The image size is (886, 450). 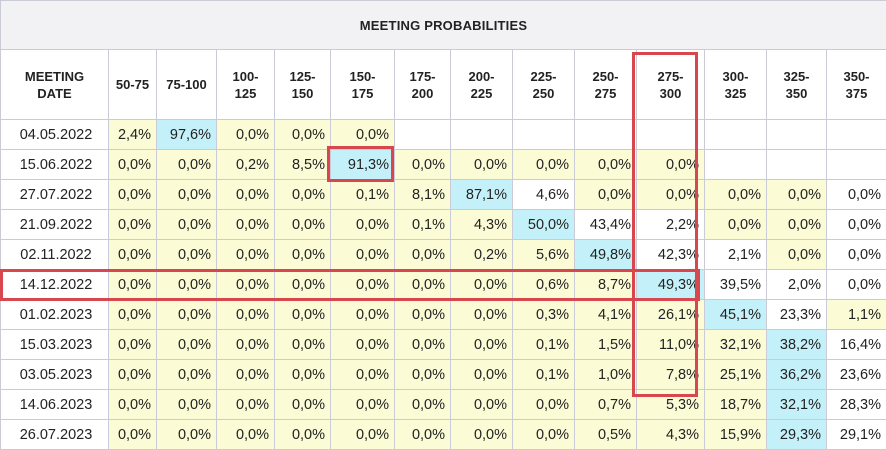 What do you see at coordinates (856, 315) in the screenshot?
I see `probability-cell: 1,1%` at bounding box center [856, 315].